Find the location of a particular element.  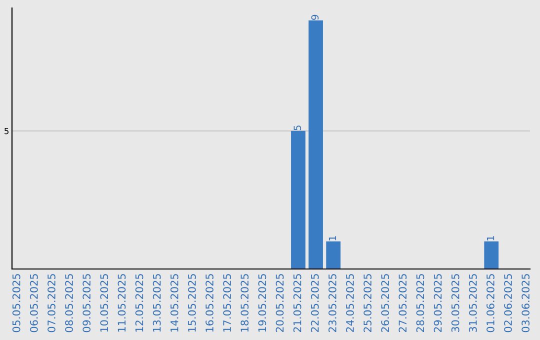

x-tick-label: 12.05.2025 is located at coordinates (139, 303).